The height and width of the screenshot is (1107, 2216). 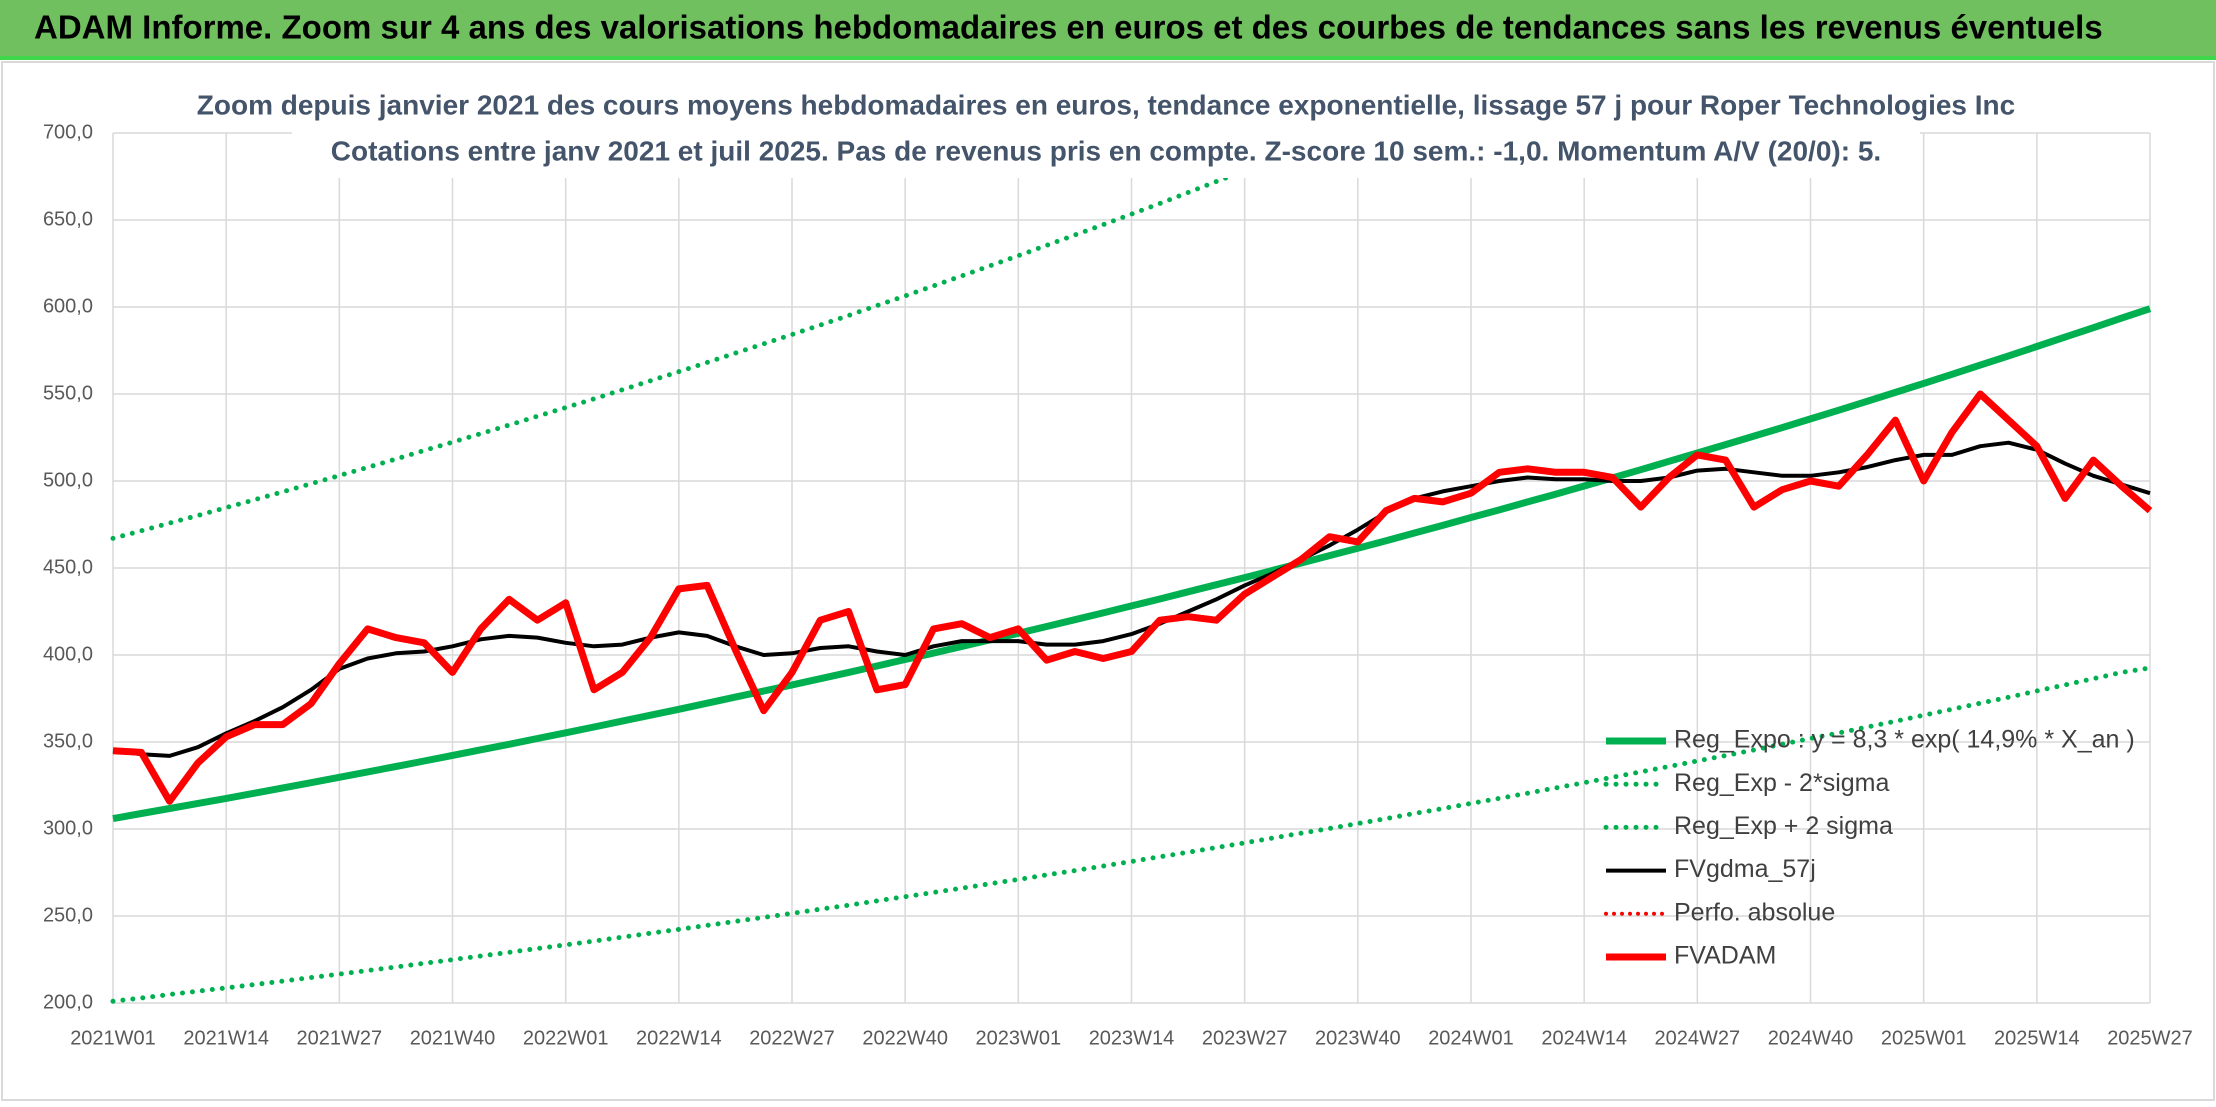 What do you see at coordinates (1471, 1038) in the screenshot?
I see `x-tick-label: 2024W01` at bounding box center [1471, 1038].